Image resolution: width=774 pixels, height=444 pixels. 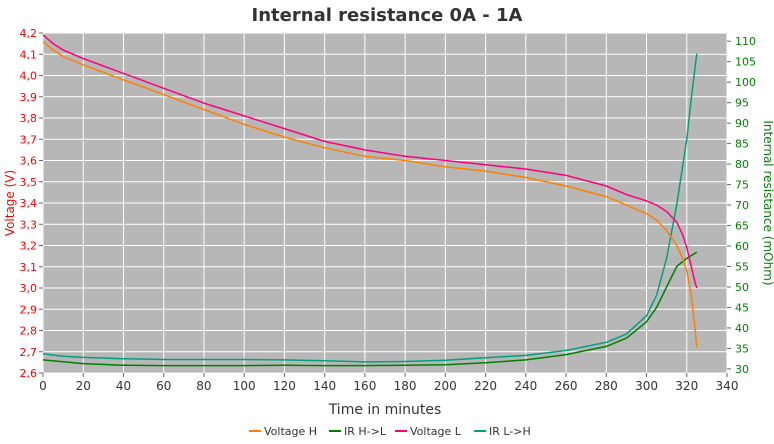 What do you see at coordinates (742, 287) in the screenshot?
I see `y-right-tick-label: 50` at bounding box center [742, 287].